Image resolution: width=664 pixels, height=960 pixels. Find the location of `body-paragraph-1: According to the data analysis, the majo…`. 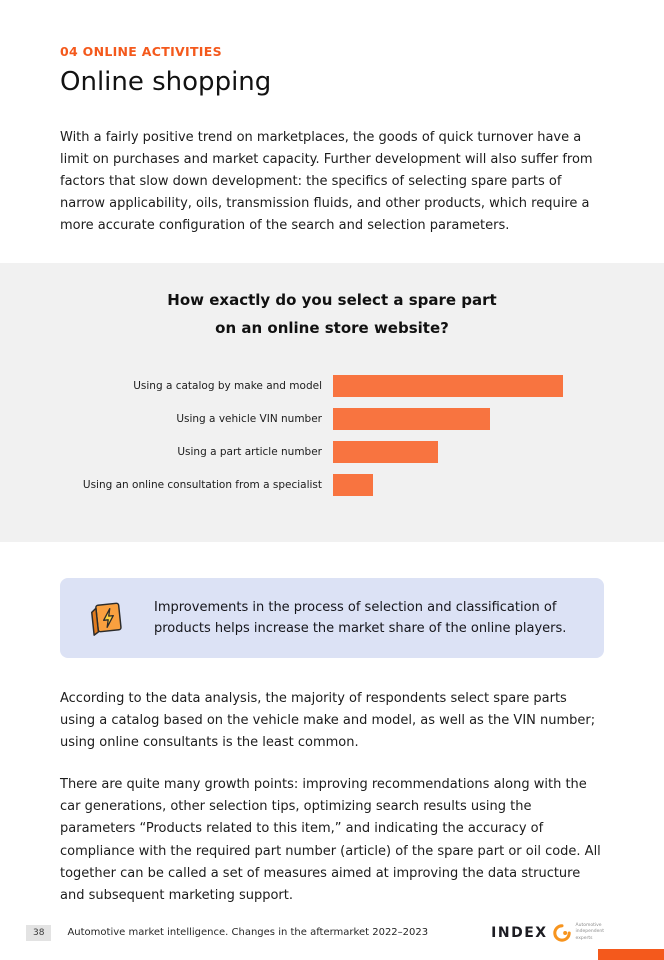

body-paragraph-1: According to the data analysis, the majo… is located at coordinates (328, 720).